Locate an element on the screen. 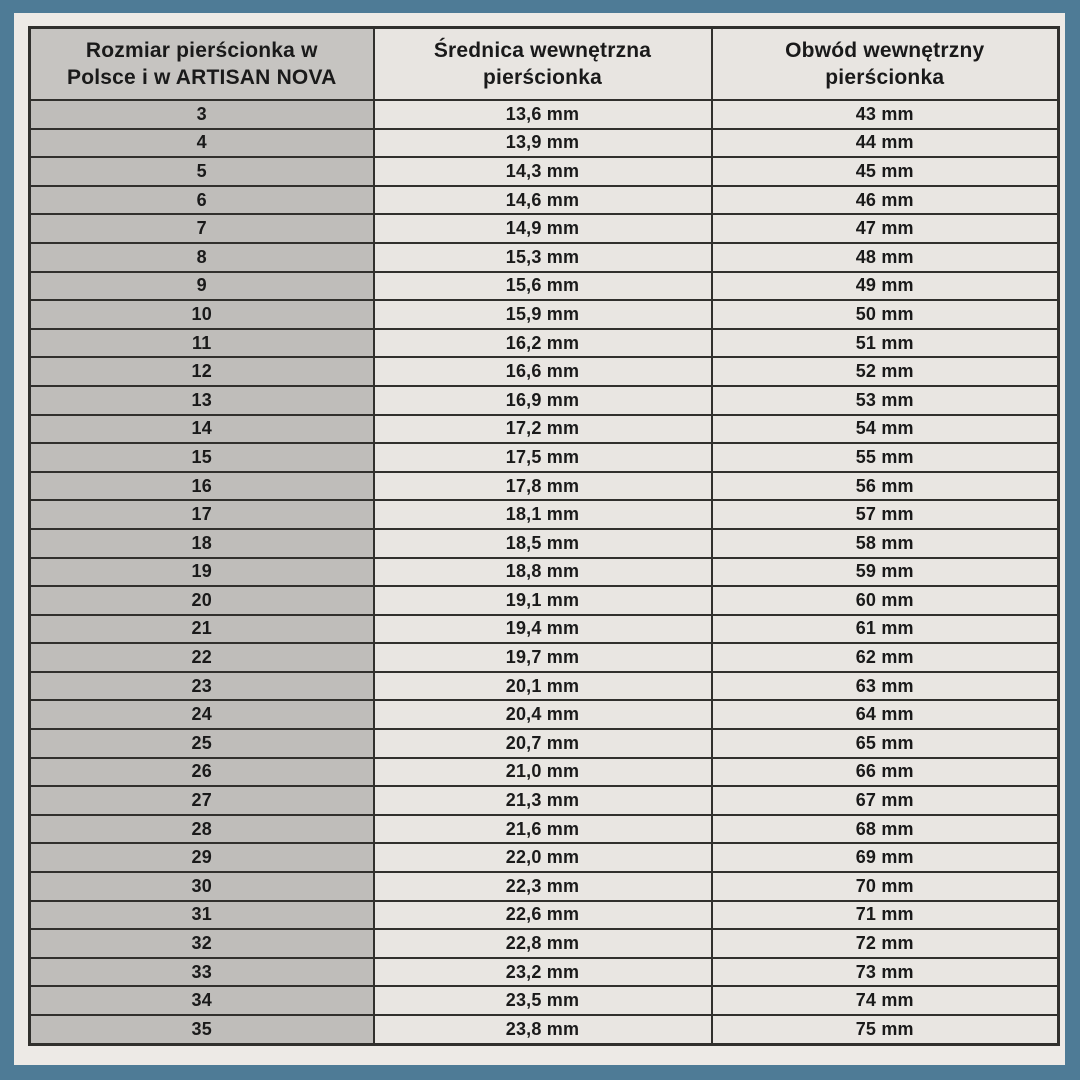 The height and width of the screenshot is (1080, 1080). table-row: 27 21,3 mm 67 mm is located at coordinates (544, 800).